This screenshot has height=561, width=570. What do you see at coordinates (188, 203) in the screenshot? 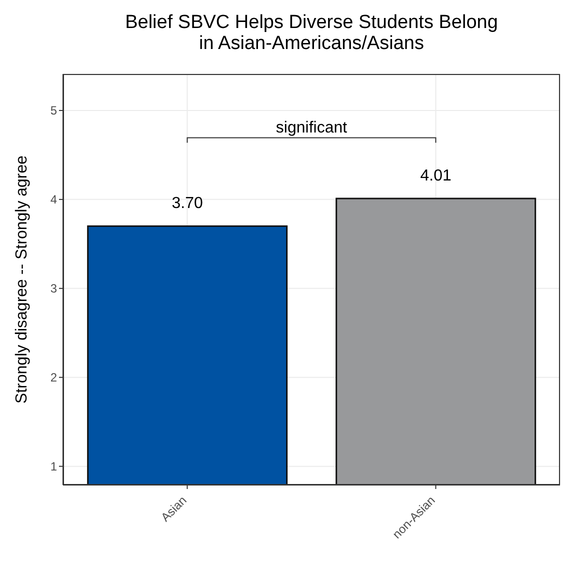
I see `data-label: 3.70` at bounding box center [188, 203].